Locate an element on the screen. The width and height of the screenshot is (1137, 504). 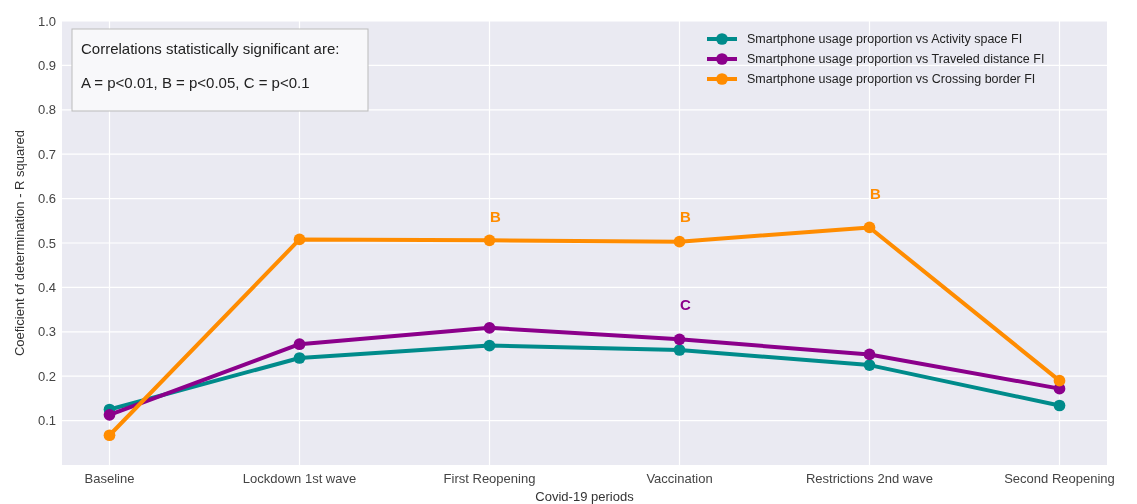
x-axis-title: Covid-19 periods is located at coordinates (585, 496).